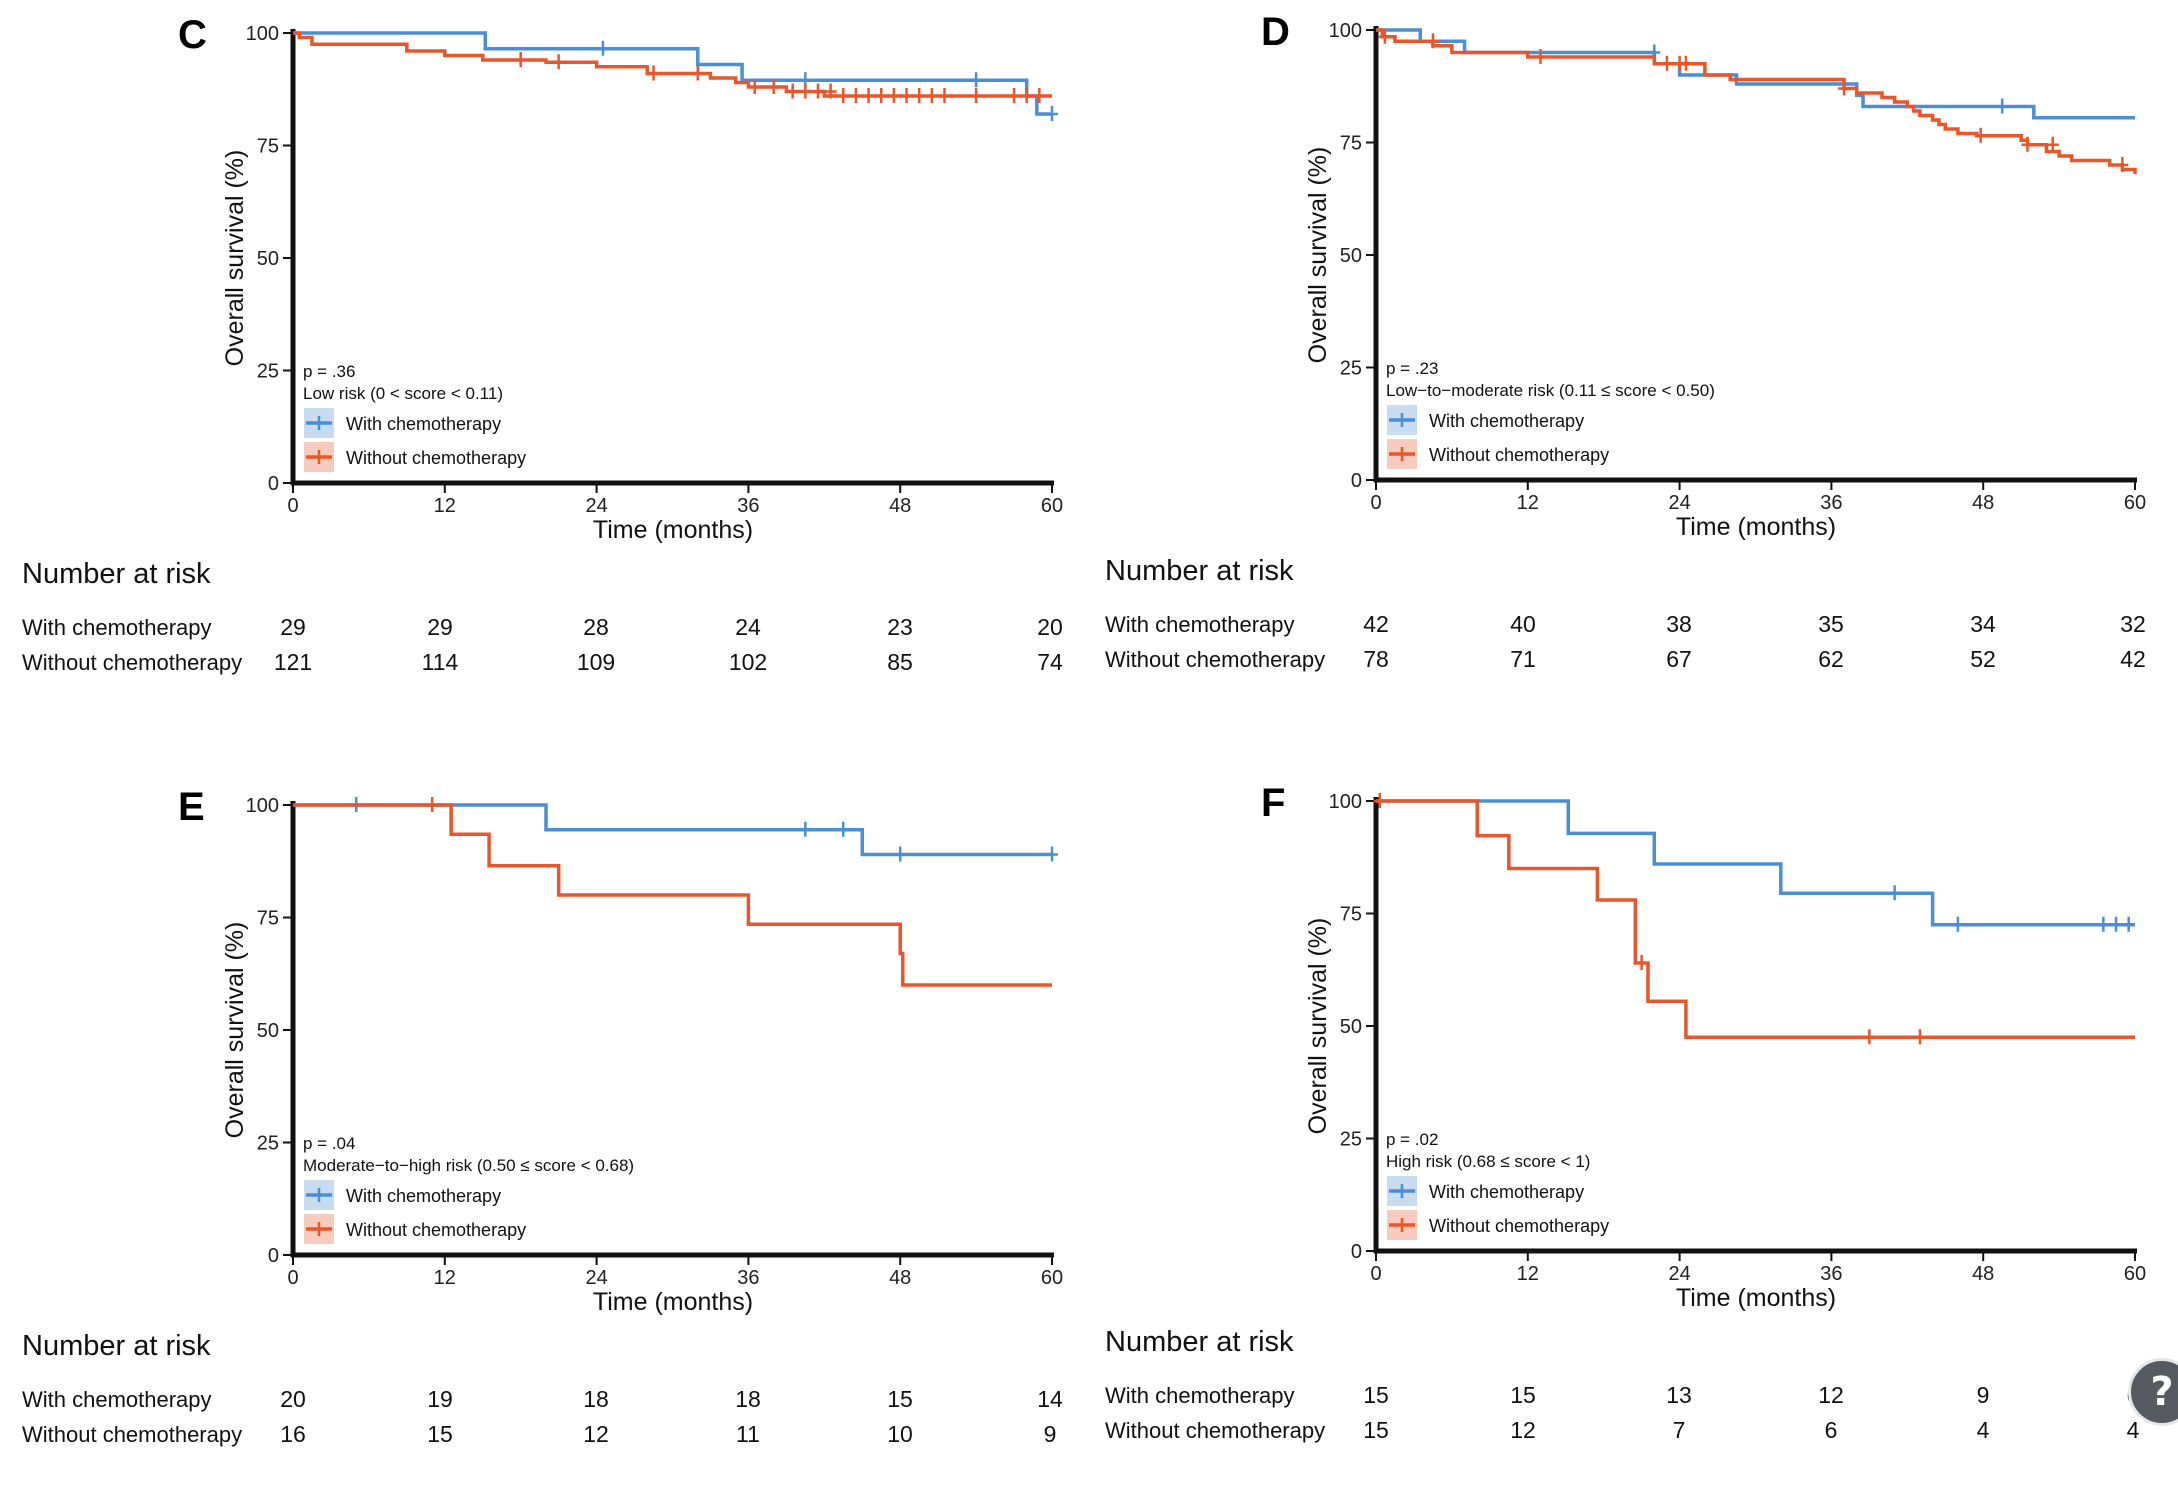 This screenshot has width=2178, height=1505. What do you see at coordinates (1679, 1430) in the screenshot?
I see `risk-count: 7` at bounding box center [1679, 1430].